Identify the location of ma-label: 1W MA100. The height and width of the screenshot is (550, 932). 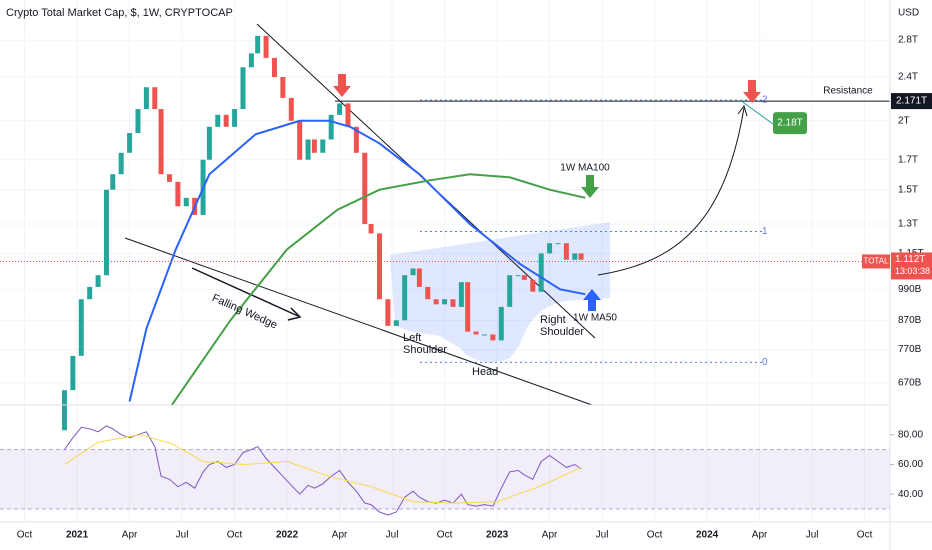
(585, 168).